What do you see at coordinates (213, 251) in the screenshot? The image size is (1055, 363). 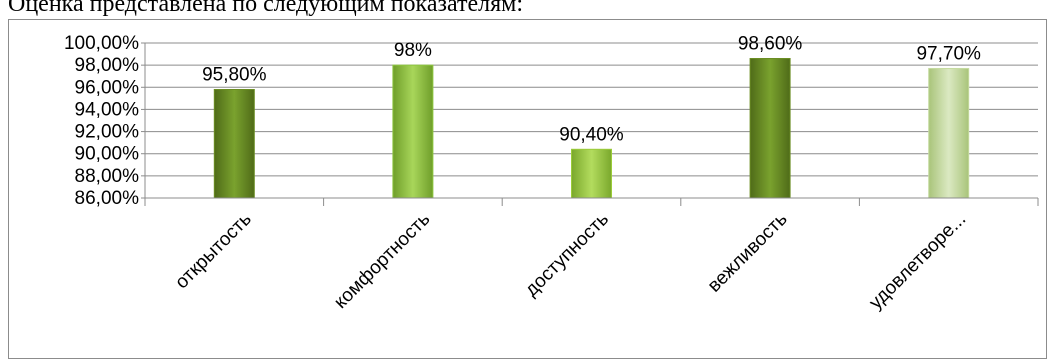 I see `category-label: открытость` at bounding box center [213, 251].